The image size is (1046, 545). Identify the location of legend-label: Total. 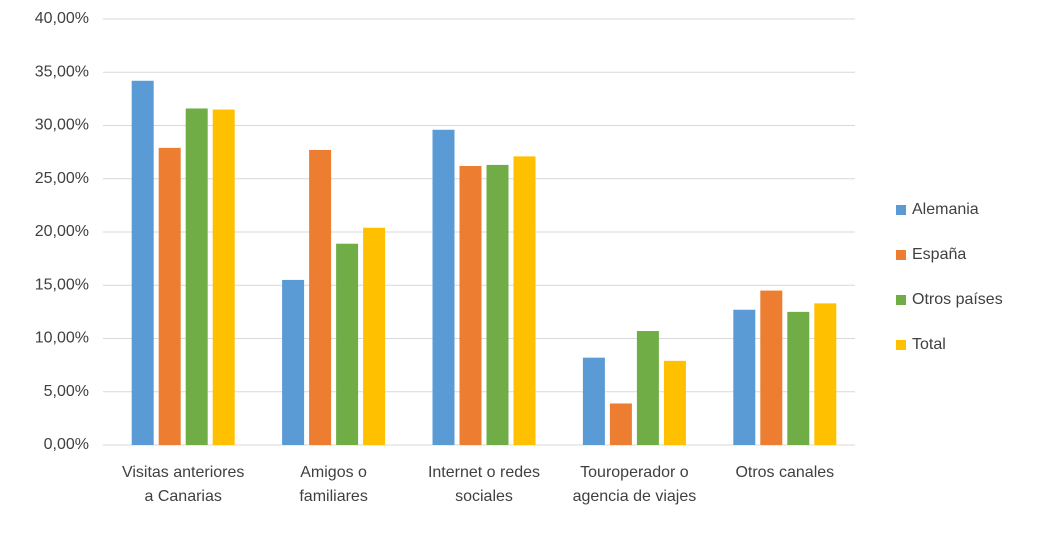
(929, 344).